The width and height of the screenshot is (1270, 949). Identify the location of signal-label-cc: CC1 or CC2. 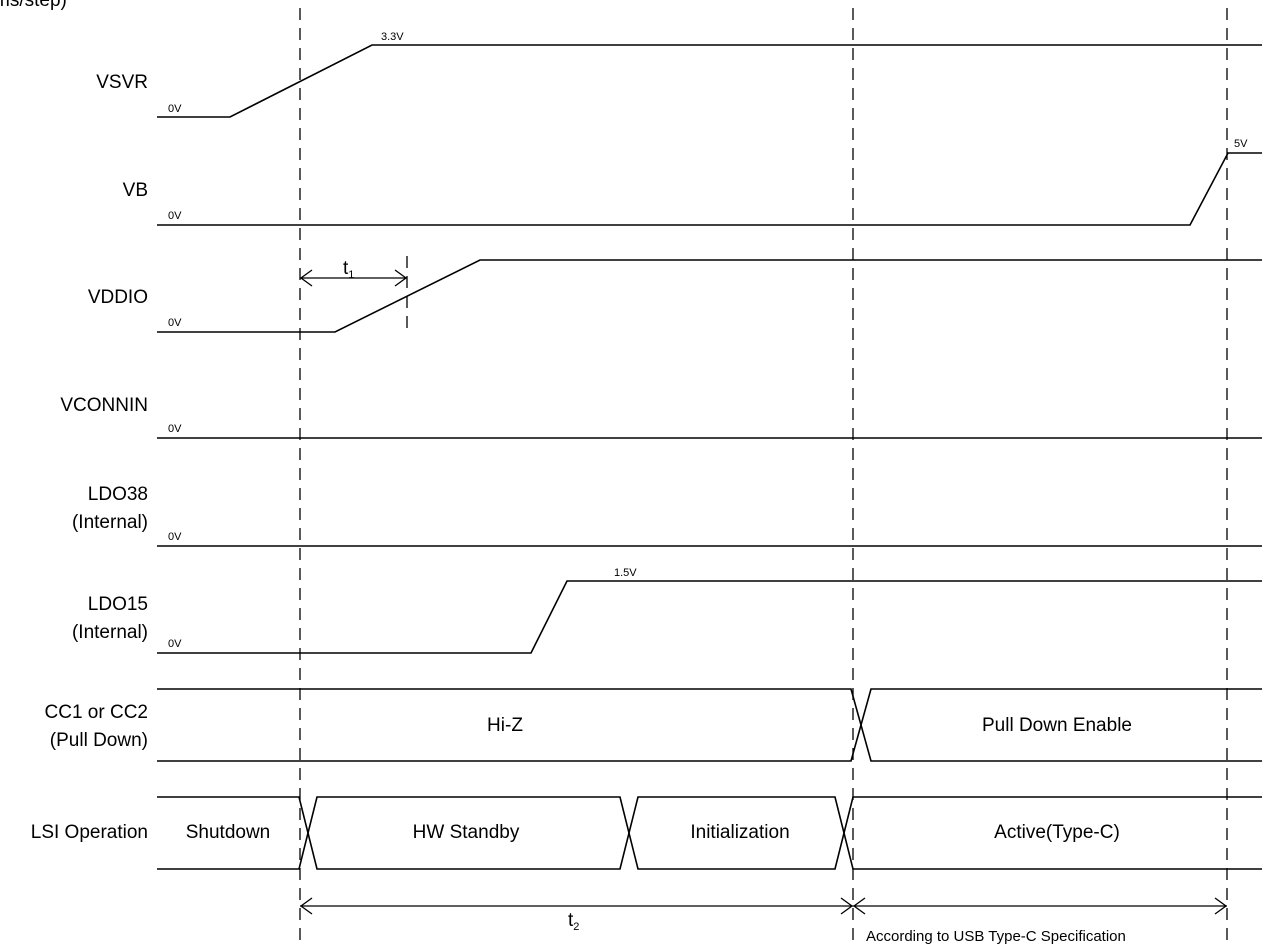
(96, 712).